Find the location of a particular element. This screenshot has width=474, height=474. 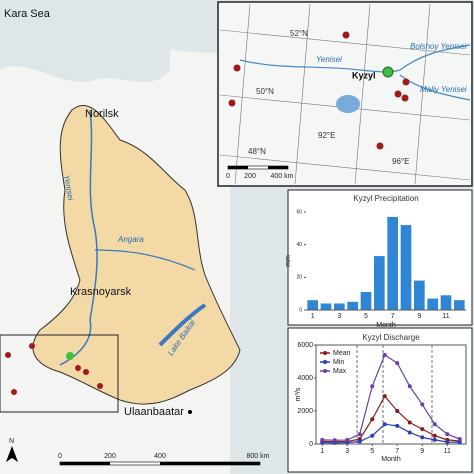

discharge-panel is located at coordinates (380, 400).